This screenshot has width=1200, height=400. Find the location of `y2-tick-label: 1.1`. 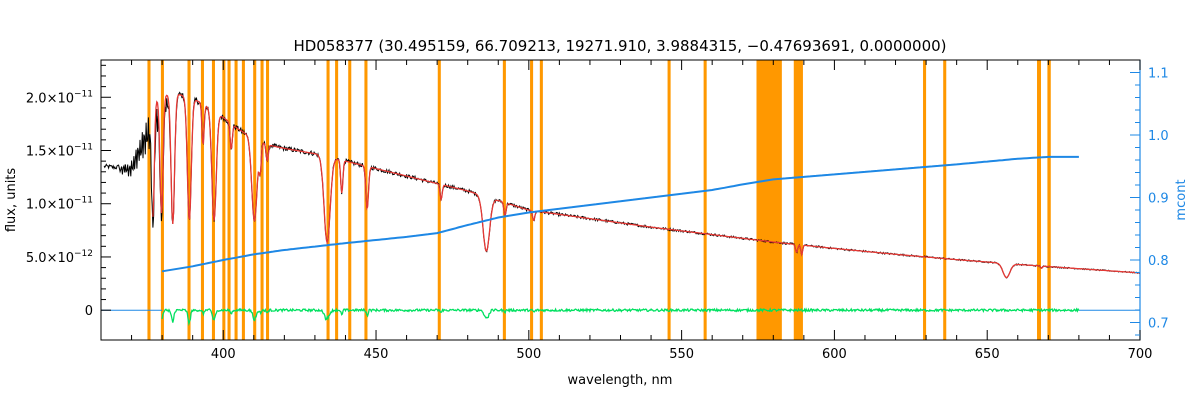

y2-tick-label: 1.1 is located at coordinates (1158, 74).